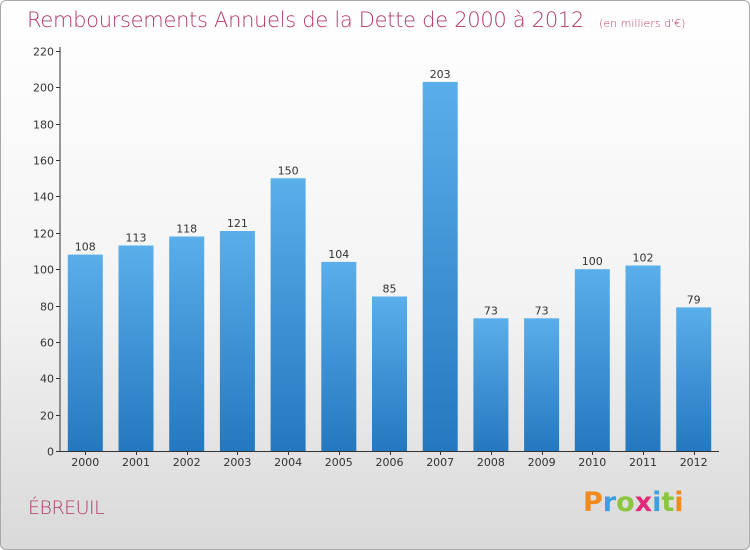 The height and width of the screenshot is (550, 750). Describe the element at coordinates (237, 223) in the screenshot. I see `bar-value-label: 121` at that location.